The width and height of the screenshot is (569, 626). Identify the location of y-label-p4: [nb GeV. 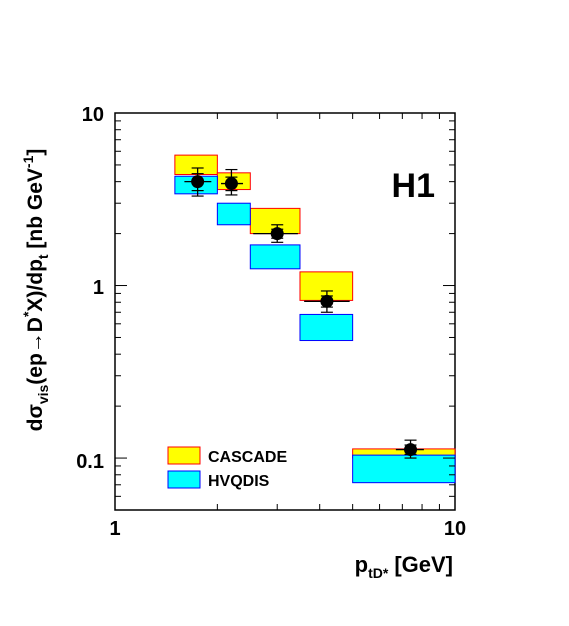
(35, 211).